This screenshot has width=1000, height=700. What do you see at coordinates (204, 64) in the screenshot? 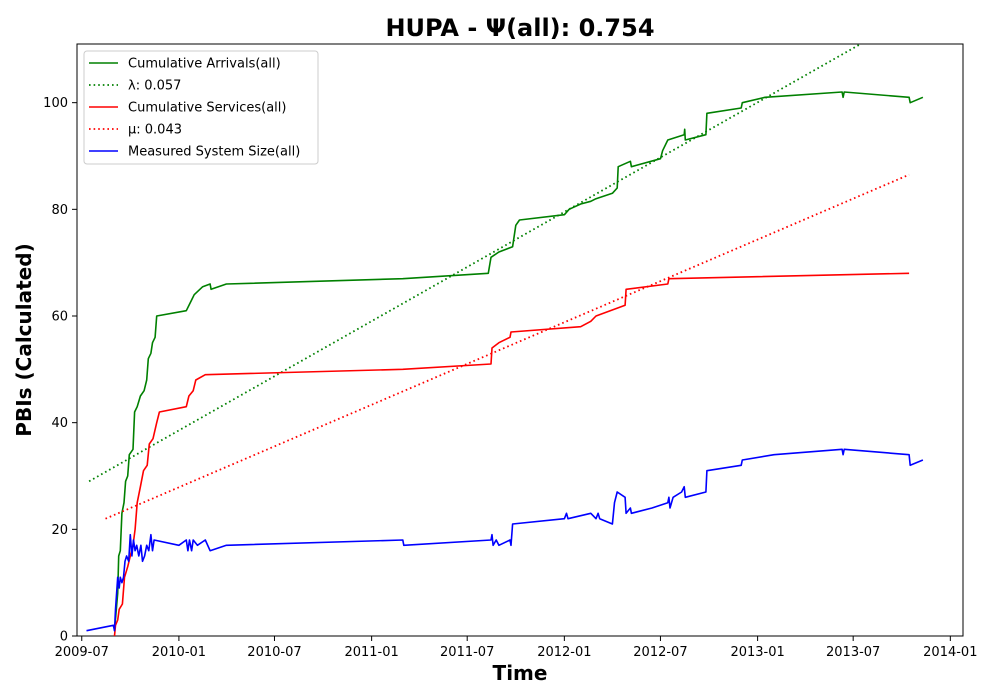
I see `legend-label: Cumulative Arrivals(all)` at bounding box center [204, 64].